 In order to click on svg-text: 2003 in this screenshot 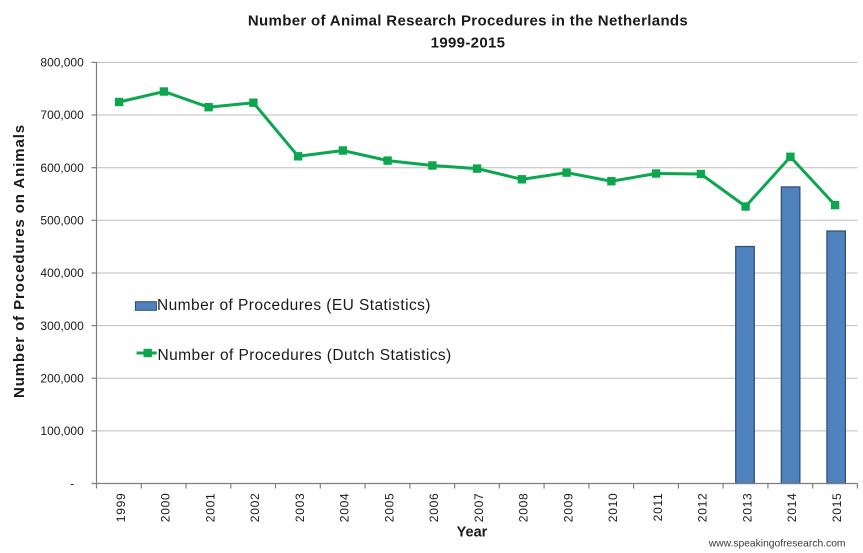, I will do `click(300, 508)`.